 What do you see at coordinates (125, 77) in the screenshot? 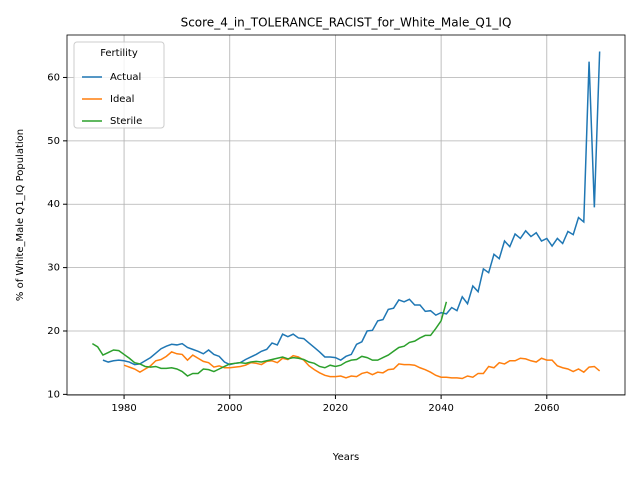
I see `legend-label: Actual` at bounding box center [125, 77].